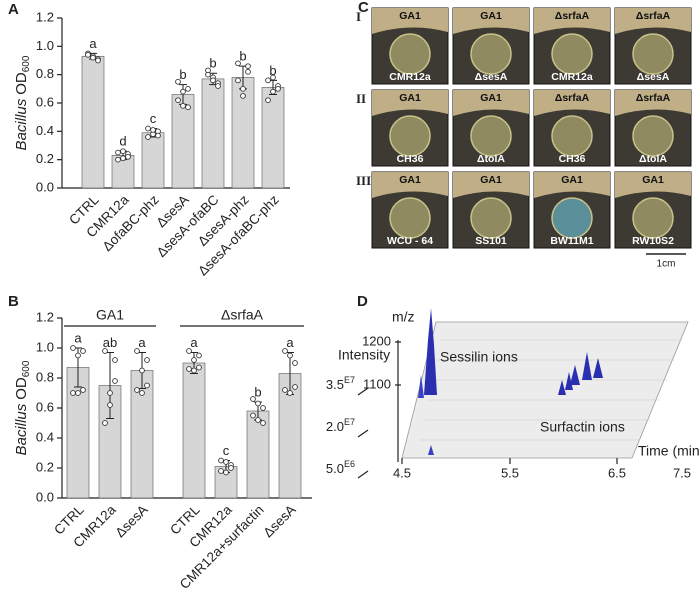  Describe the element at coordinates (242, 315) in the screenshot. I see `group-label: ΔsrfaA` at that location.